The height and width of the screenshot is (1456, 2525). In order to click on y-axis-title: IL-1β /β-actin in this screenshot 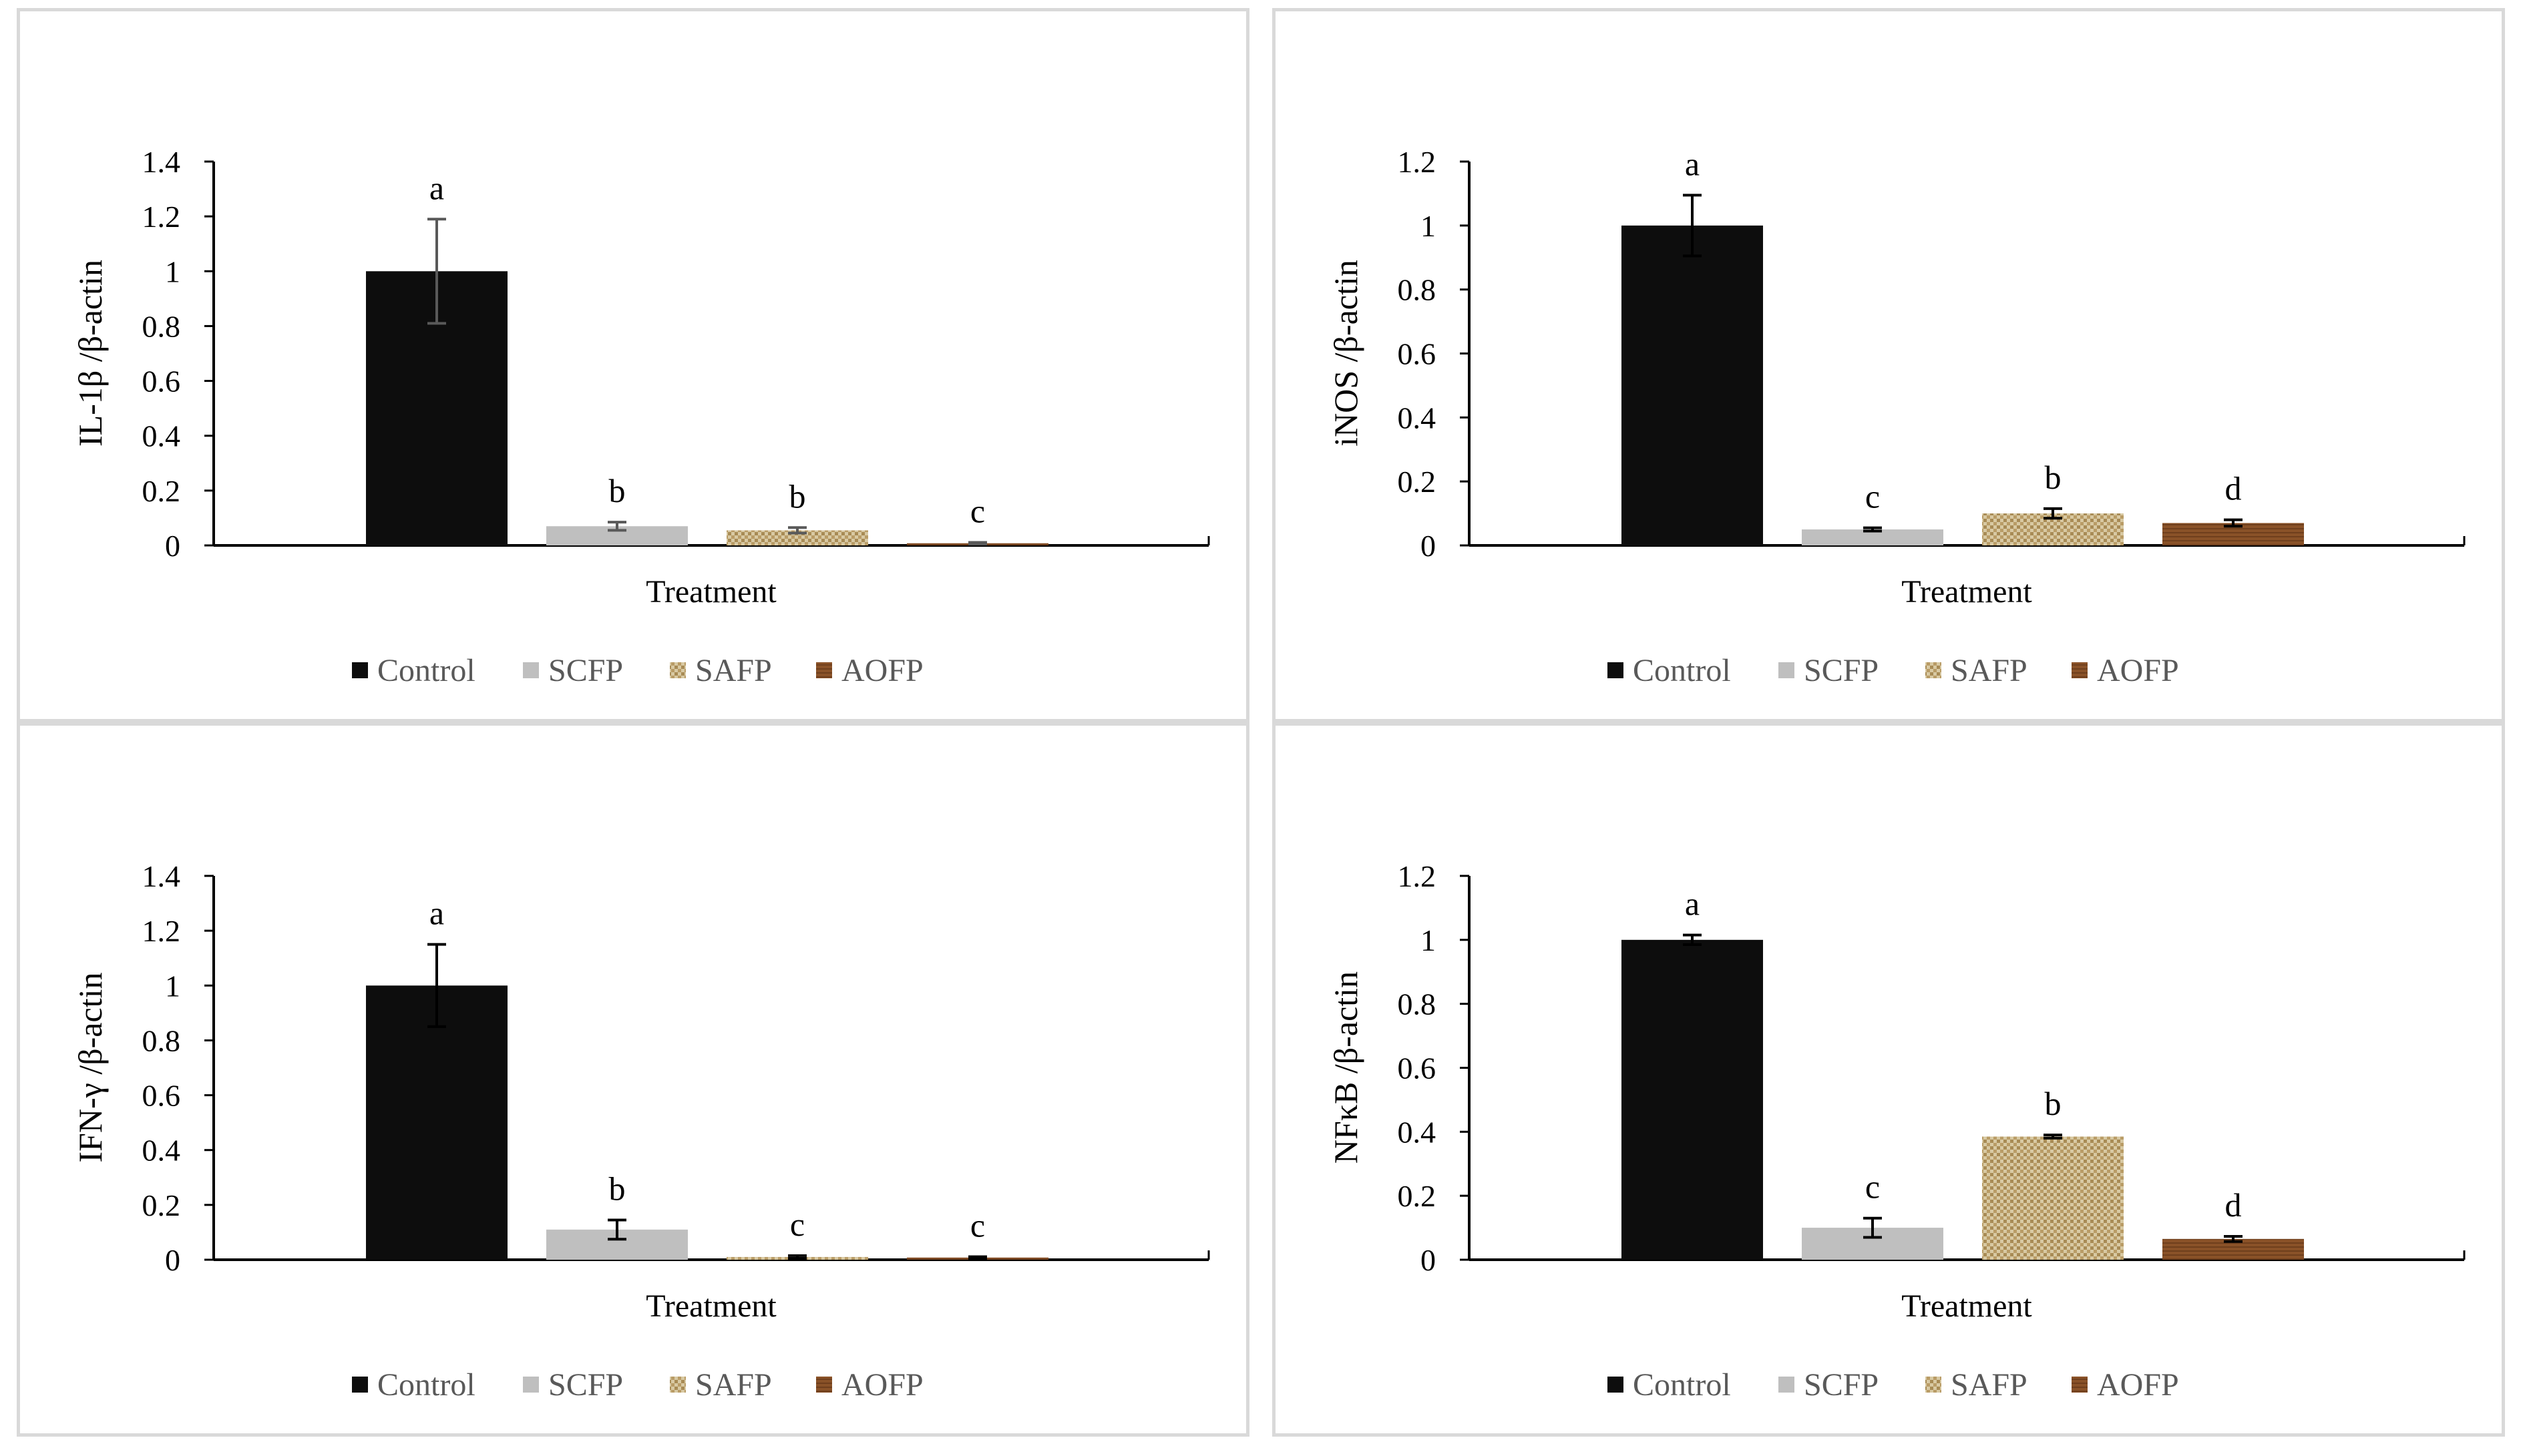, I will do `click(90, 353)`.